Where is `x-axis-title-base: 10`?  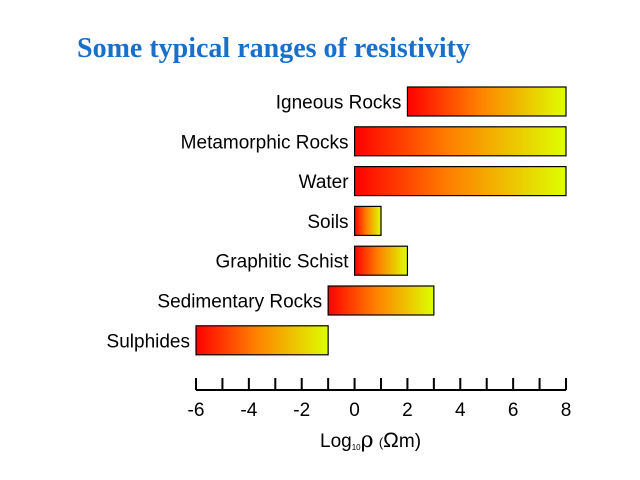
x-axis-title-base: 10 is located at coordinates (356, 447).